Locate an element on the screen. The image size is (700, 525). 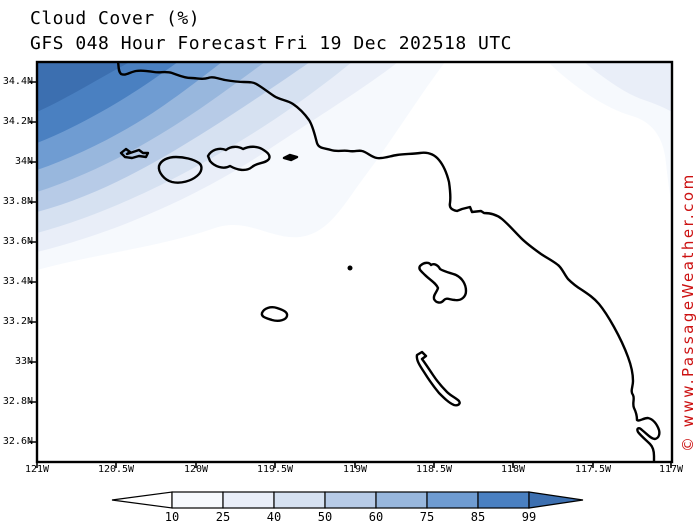
colorbar-tick-label: 25 is located at coordinates (223, 517).